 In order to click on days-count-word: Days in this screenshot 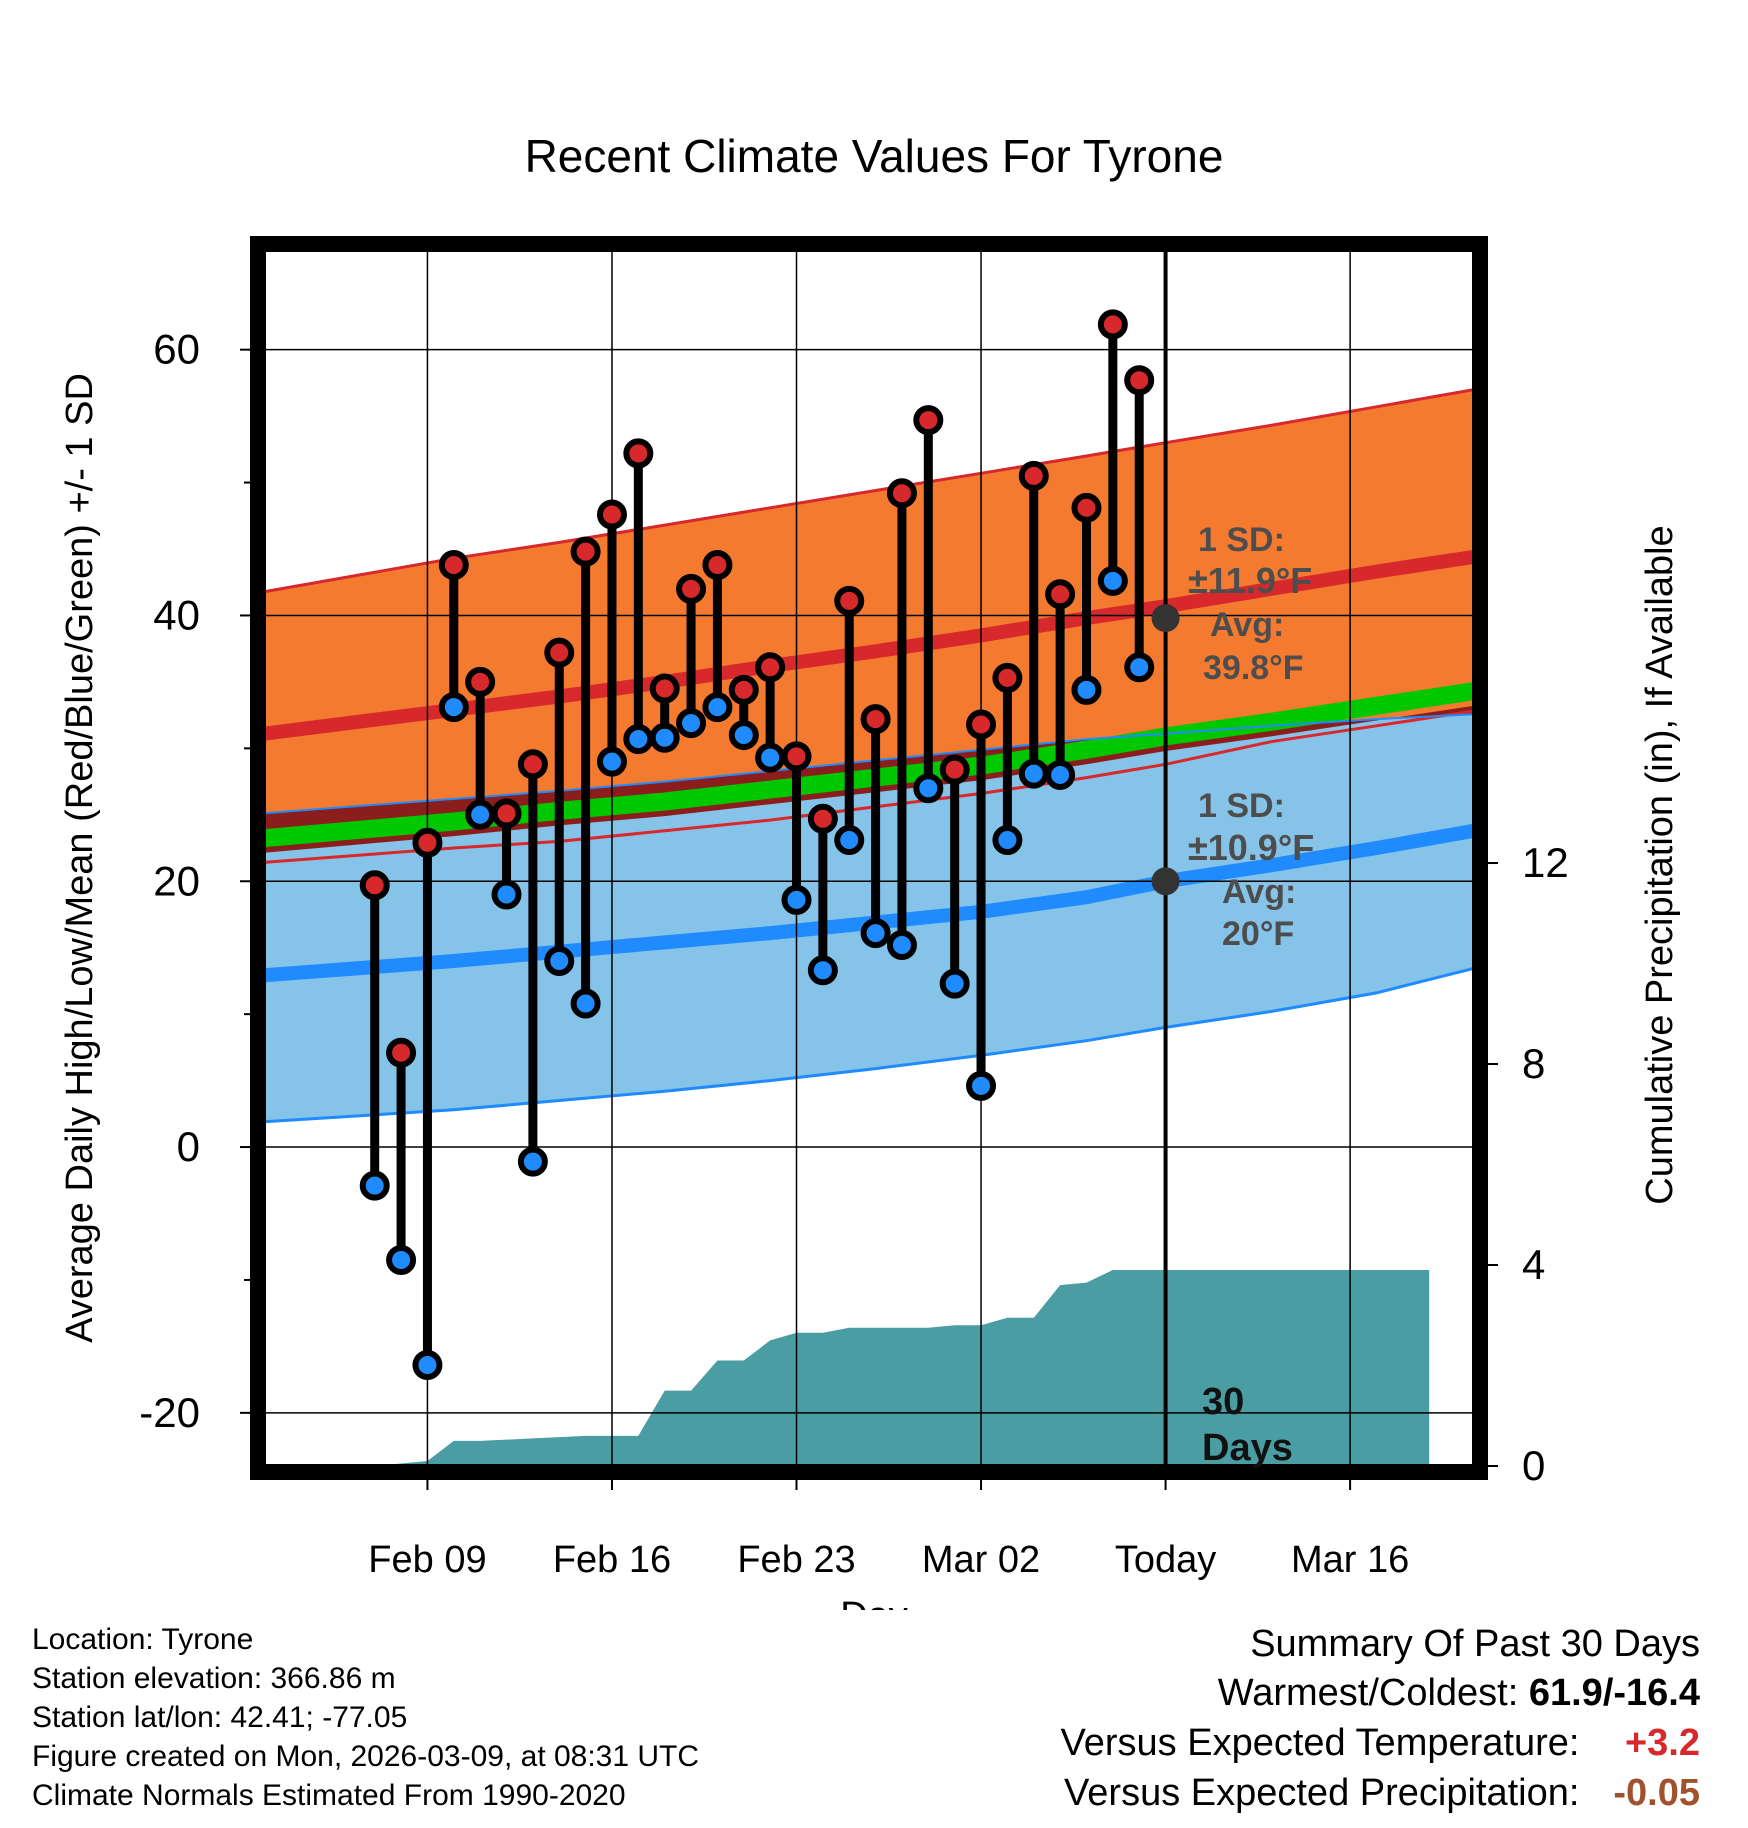, I will do `click(1247, 1448)`.